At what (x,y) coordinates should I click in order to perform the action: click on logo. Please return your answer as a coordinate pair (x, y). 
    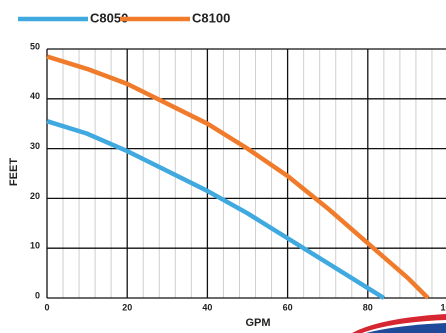
    Looking at the image, I should click on (399, 323).